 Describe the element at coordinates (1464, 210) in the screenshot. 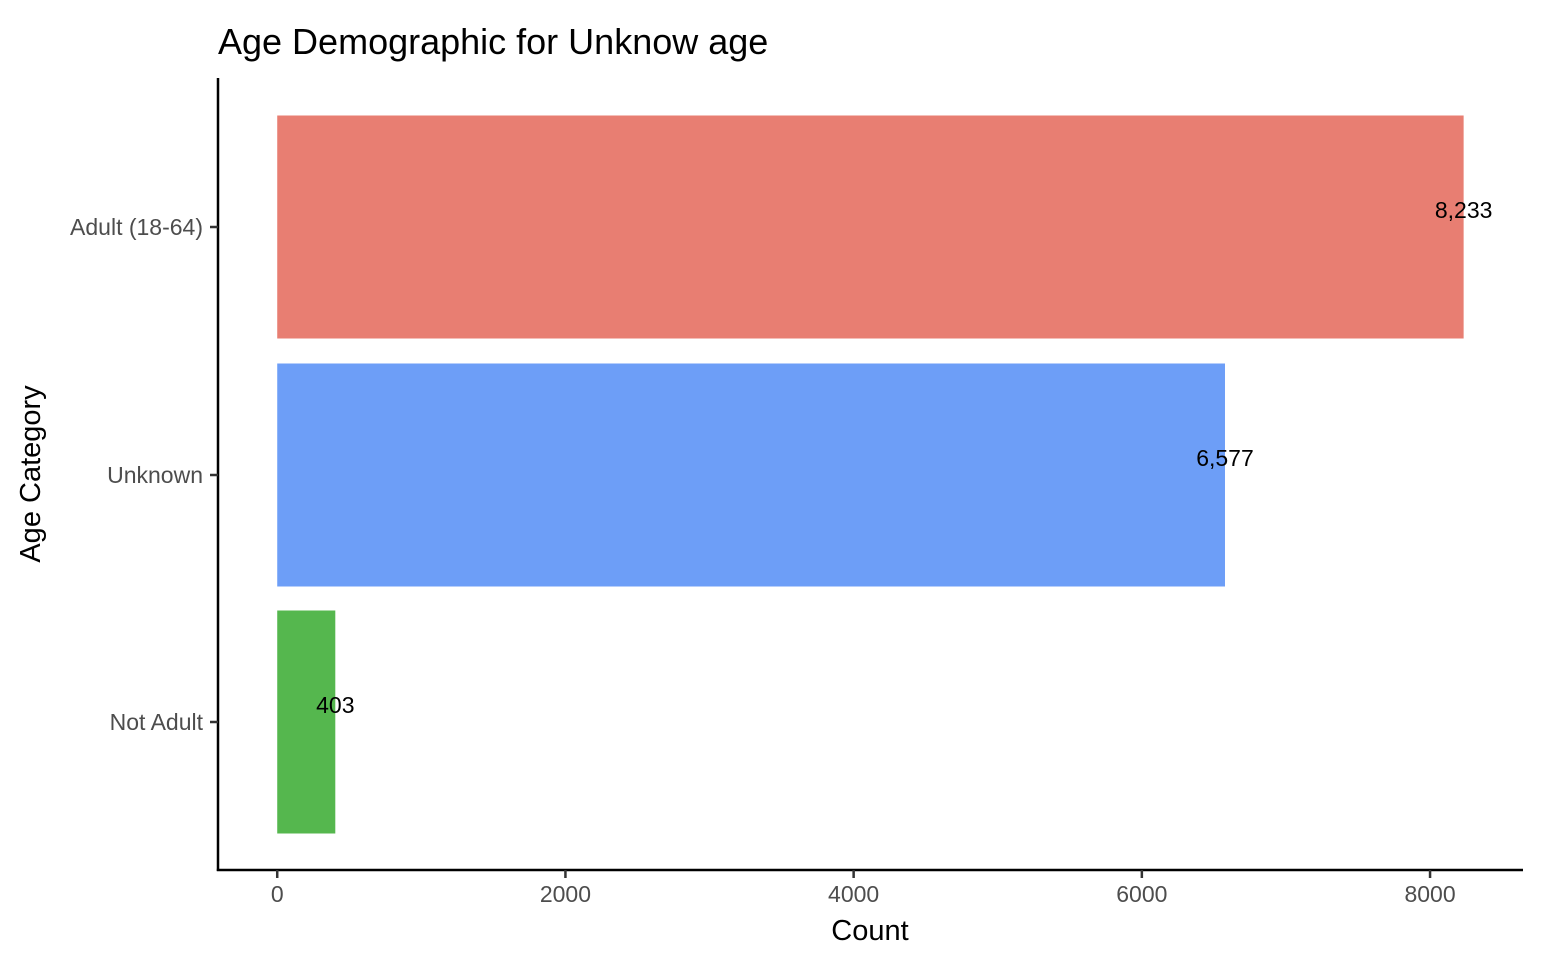

I see `data-label-adult-18-64: 8,233` at that location.